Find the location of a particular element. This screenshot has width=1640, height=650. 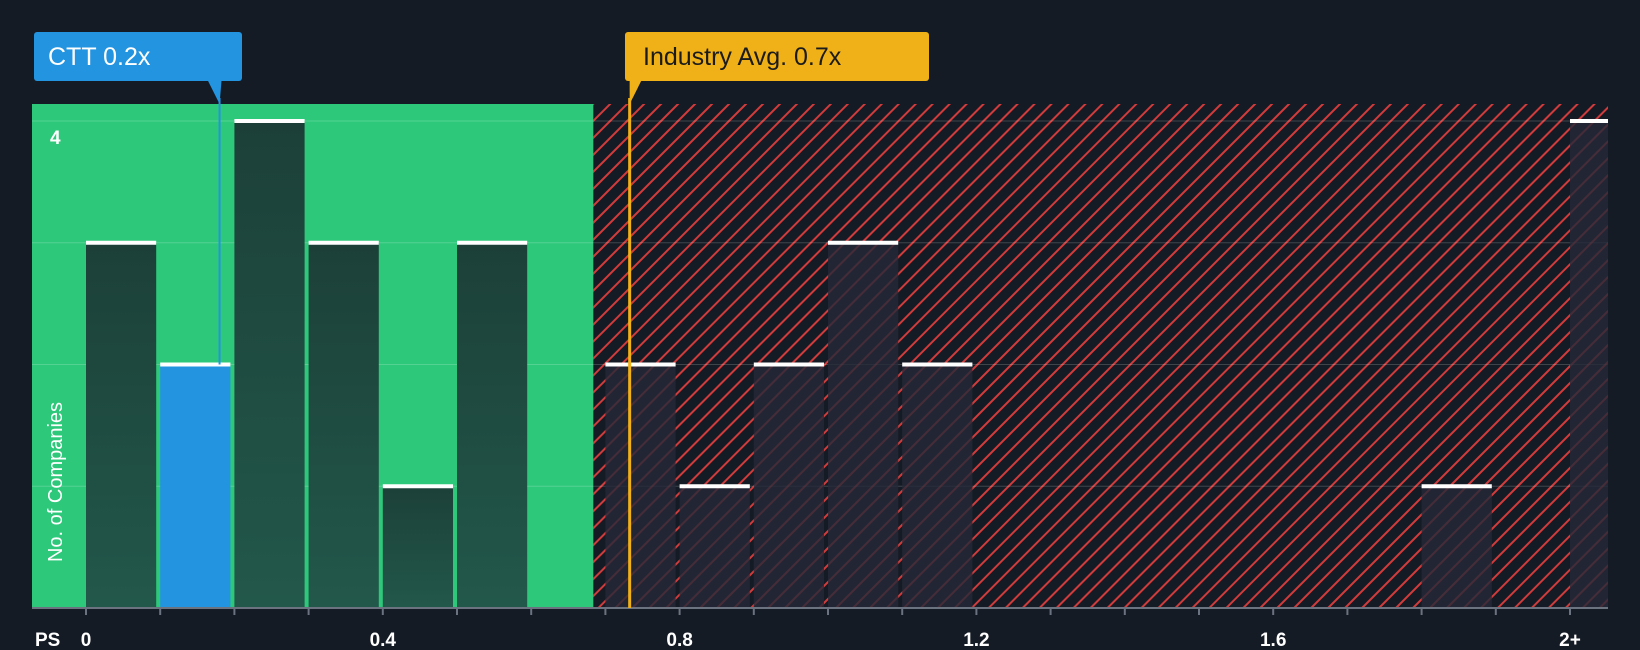

bar-0.1 is located at coordinates (195, 486).